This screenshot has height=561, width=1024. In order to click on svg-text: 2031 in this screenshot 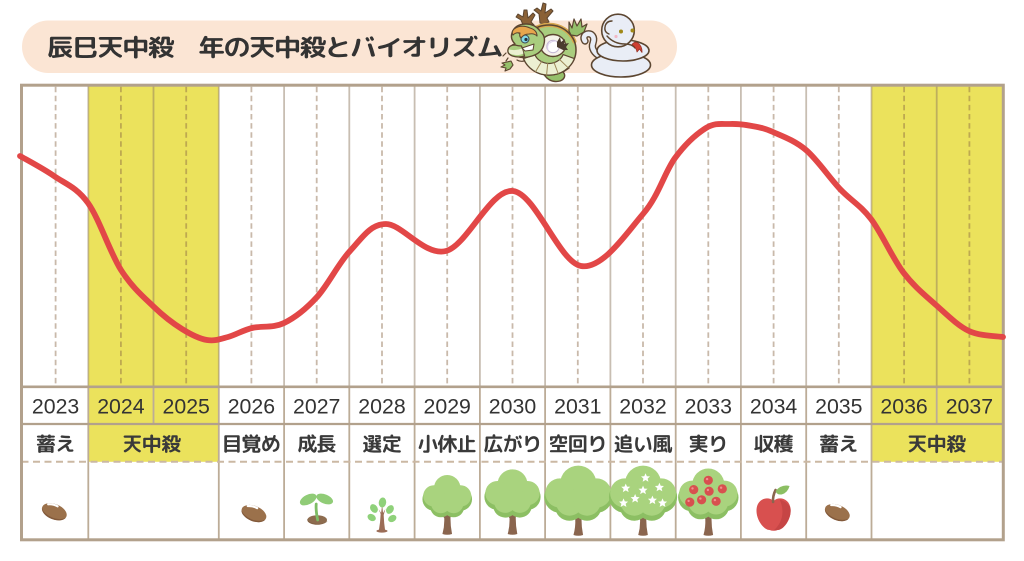, I will do `click(577, 407)`.